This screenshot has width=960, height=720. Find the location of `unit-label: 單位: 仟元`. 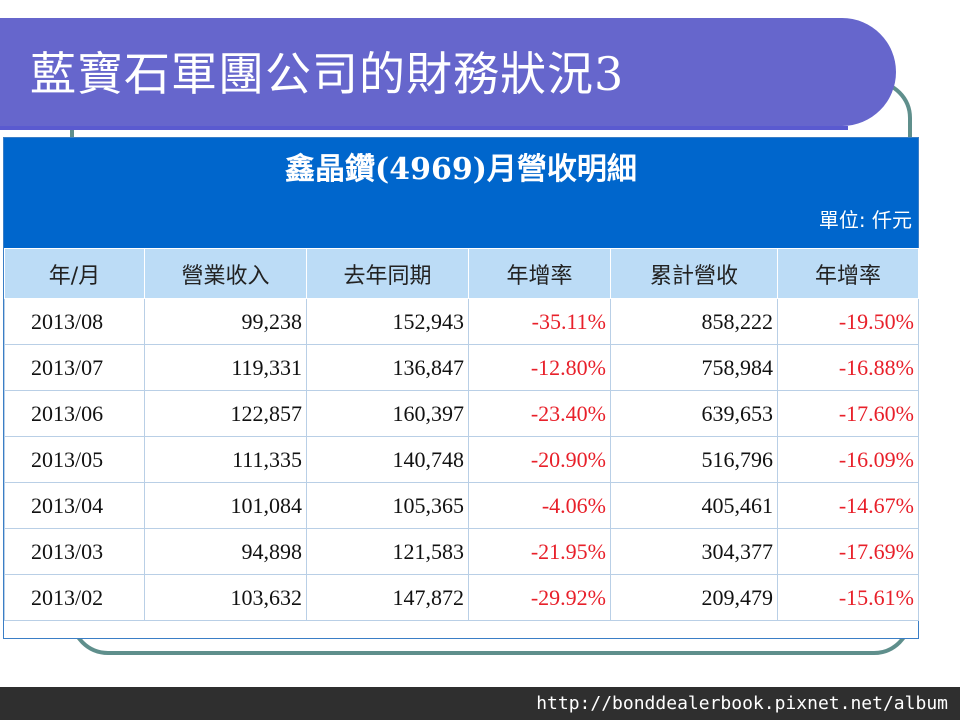

unit-label: 單位: 仟元 is located at coordinates (865, 220).